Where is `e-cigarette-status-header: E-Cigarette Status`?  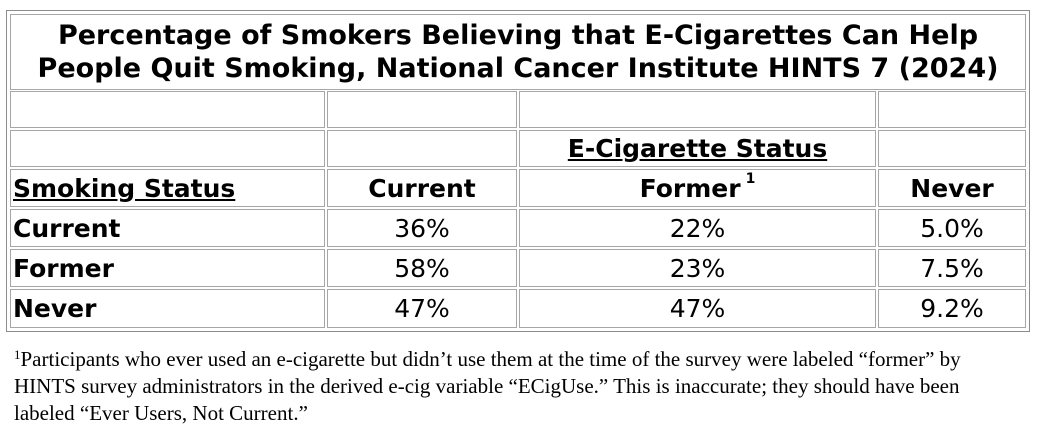
e-cigarette-status-header: E-Cigarette Status is located at coordinates (697, 148).